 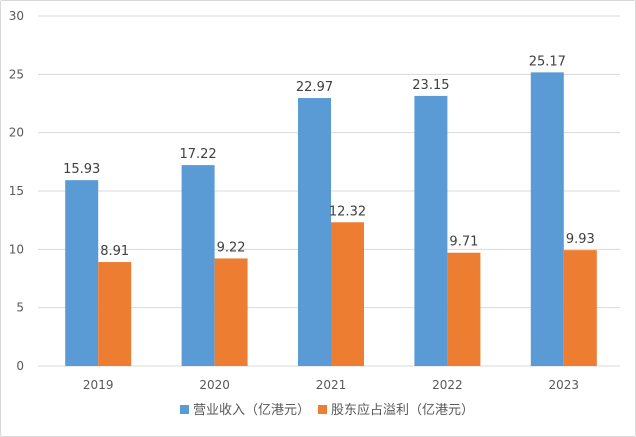 I want to click on y-tick-label: 0, so click(x=20, y=366).